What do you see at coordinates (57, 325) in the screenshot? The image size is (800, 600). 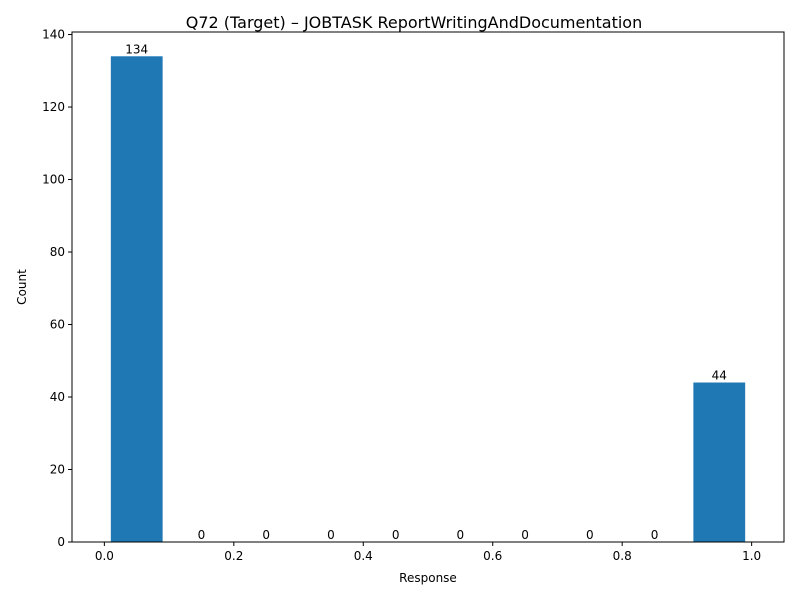 I see `y-tick-label: 60` at bounding box center [57, 325].